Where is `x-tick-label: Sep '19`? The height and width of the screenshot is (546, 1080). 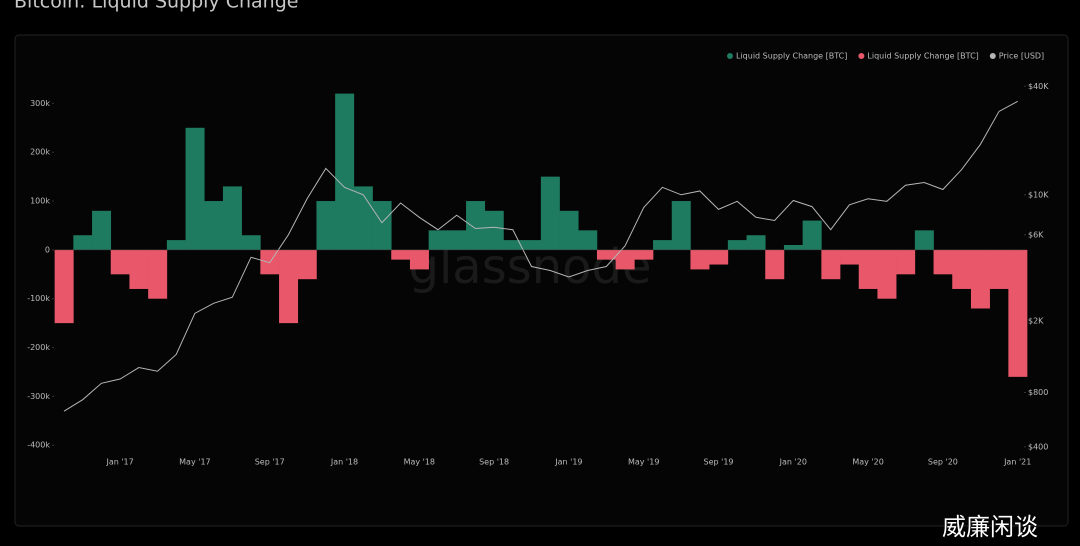 x-tick-label: Sep '19 is located at coordinates (719, 462).